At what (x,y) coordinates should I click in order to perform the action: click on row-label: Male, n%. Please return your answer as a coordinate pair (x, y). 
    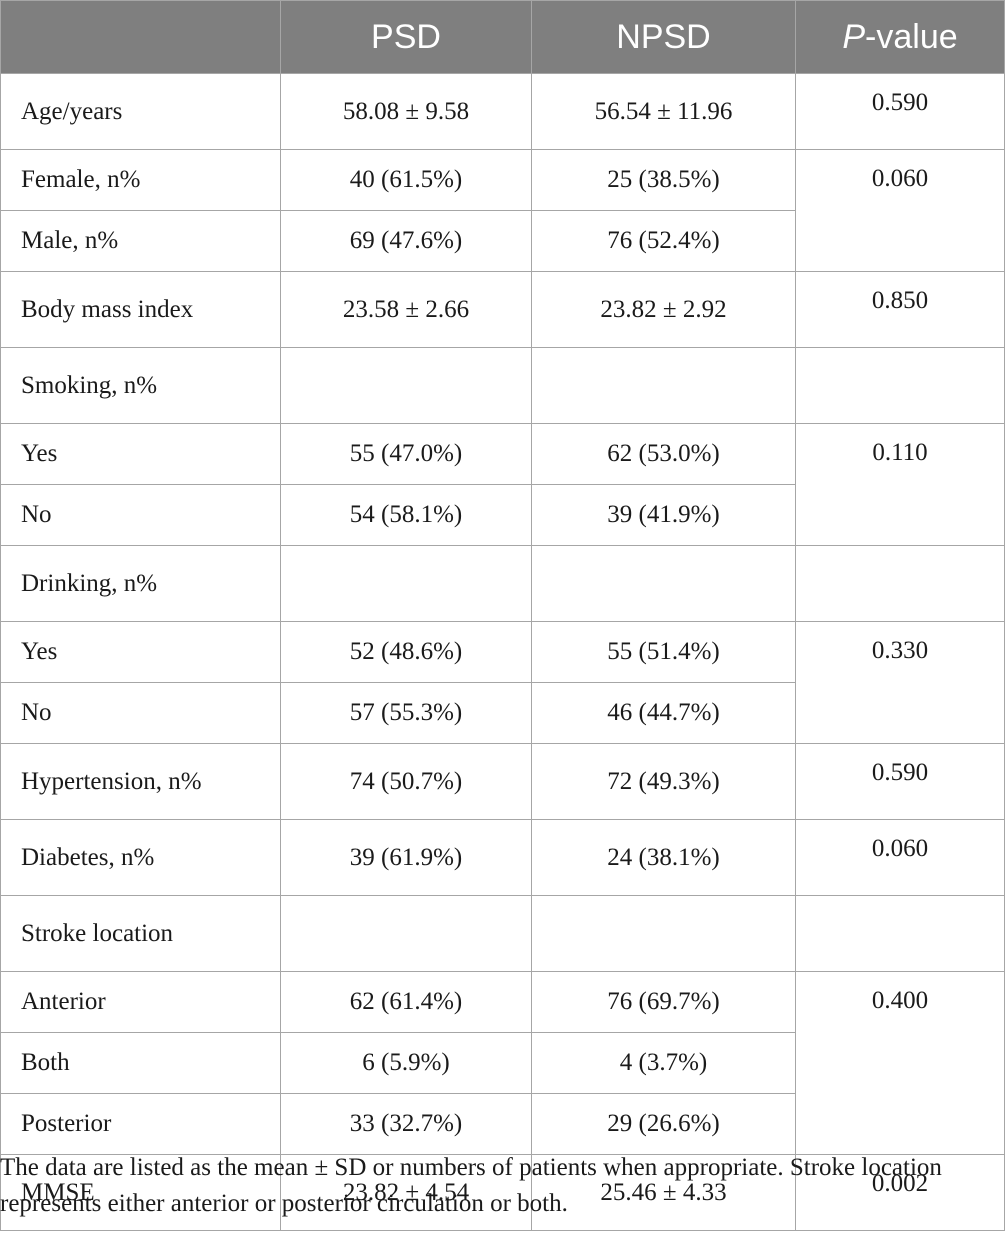
    Looking at the image, I should click on (140, 241).